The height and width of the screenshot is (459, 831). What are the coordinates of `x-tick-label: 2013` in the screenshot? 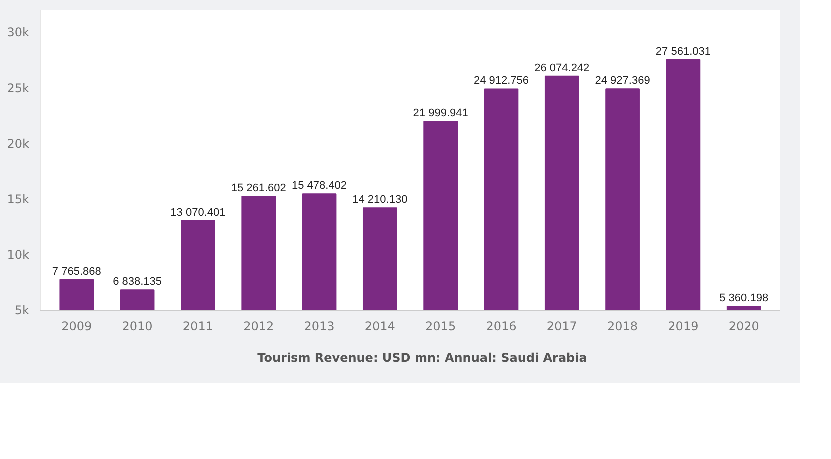 It's located at (319, 327).